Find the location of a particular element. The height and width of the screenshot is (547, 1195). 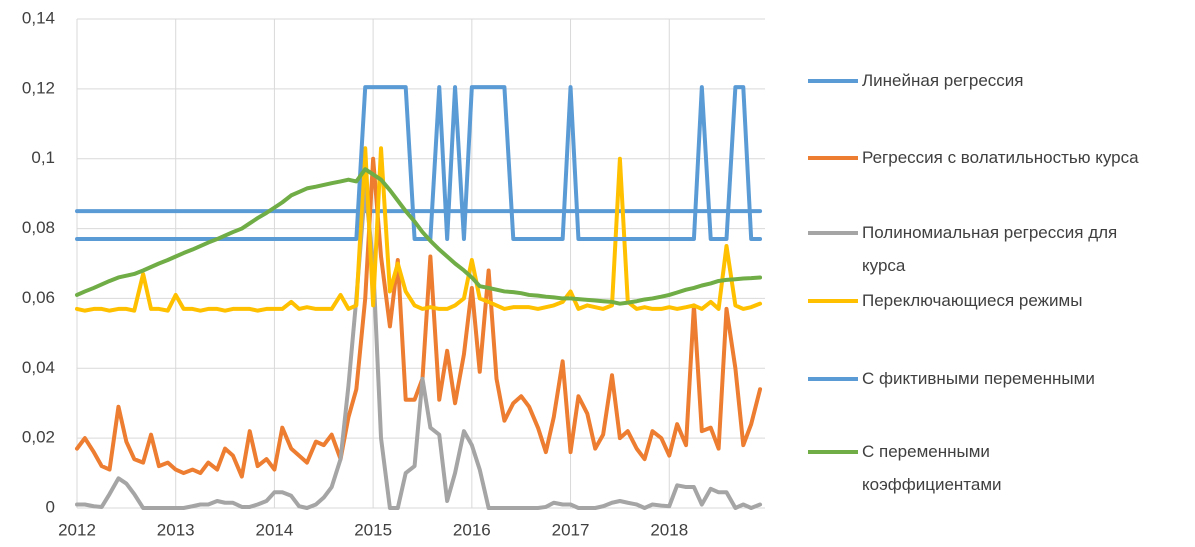

y-tick-label: 0,02 is located at coordinates (38, 437).